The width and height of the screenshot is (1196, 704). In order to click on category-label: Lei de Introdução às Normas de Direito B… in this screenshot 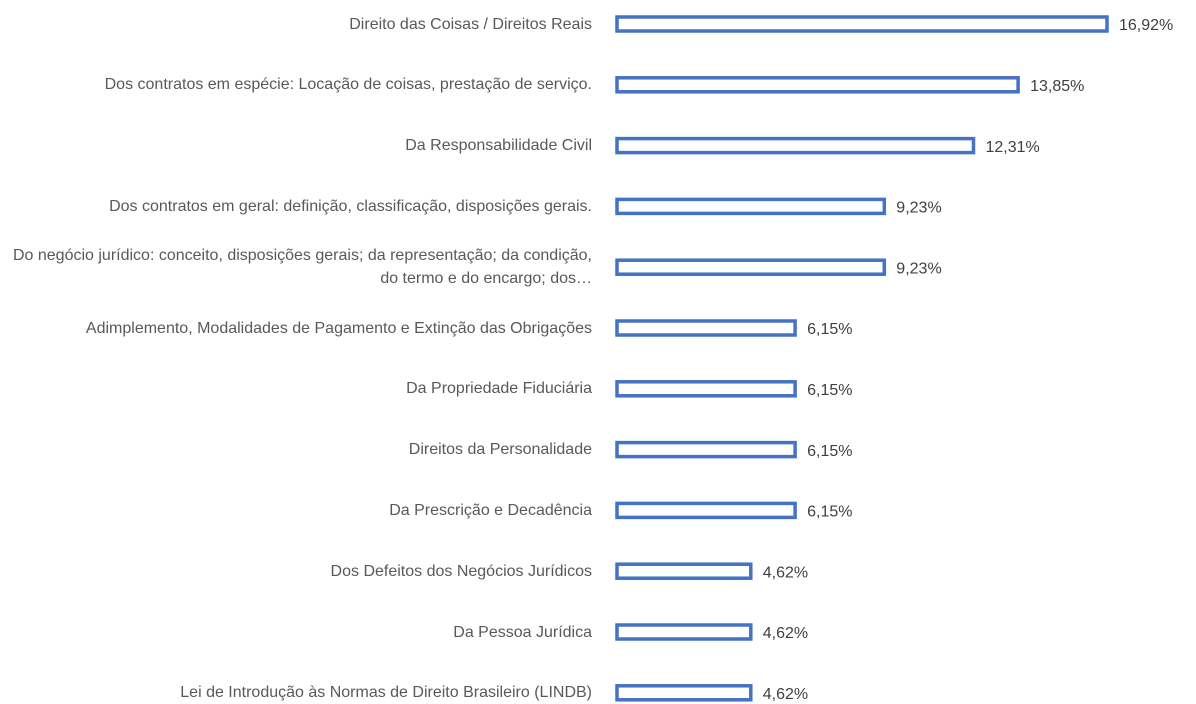, I will do `click(298, 683)`.